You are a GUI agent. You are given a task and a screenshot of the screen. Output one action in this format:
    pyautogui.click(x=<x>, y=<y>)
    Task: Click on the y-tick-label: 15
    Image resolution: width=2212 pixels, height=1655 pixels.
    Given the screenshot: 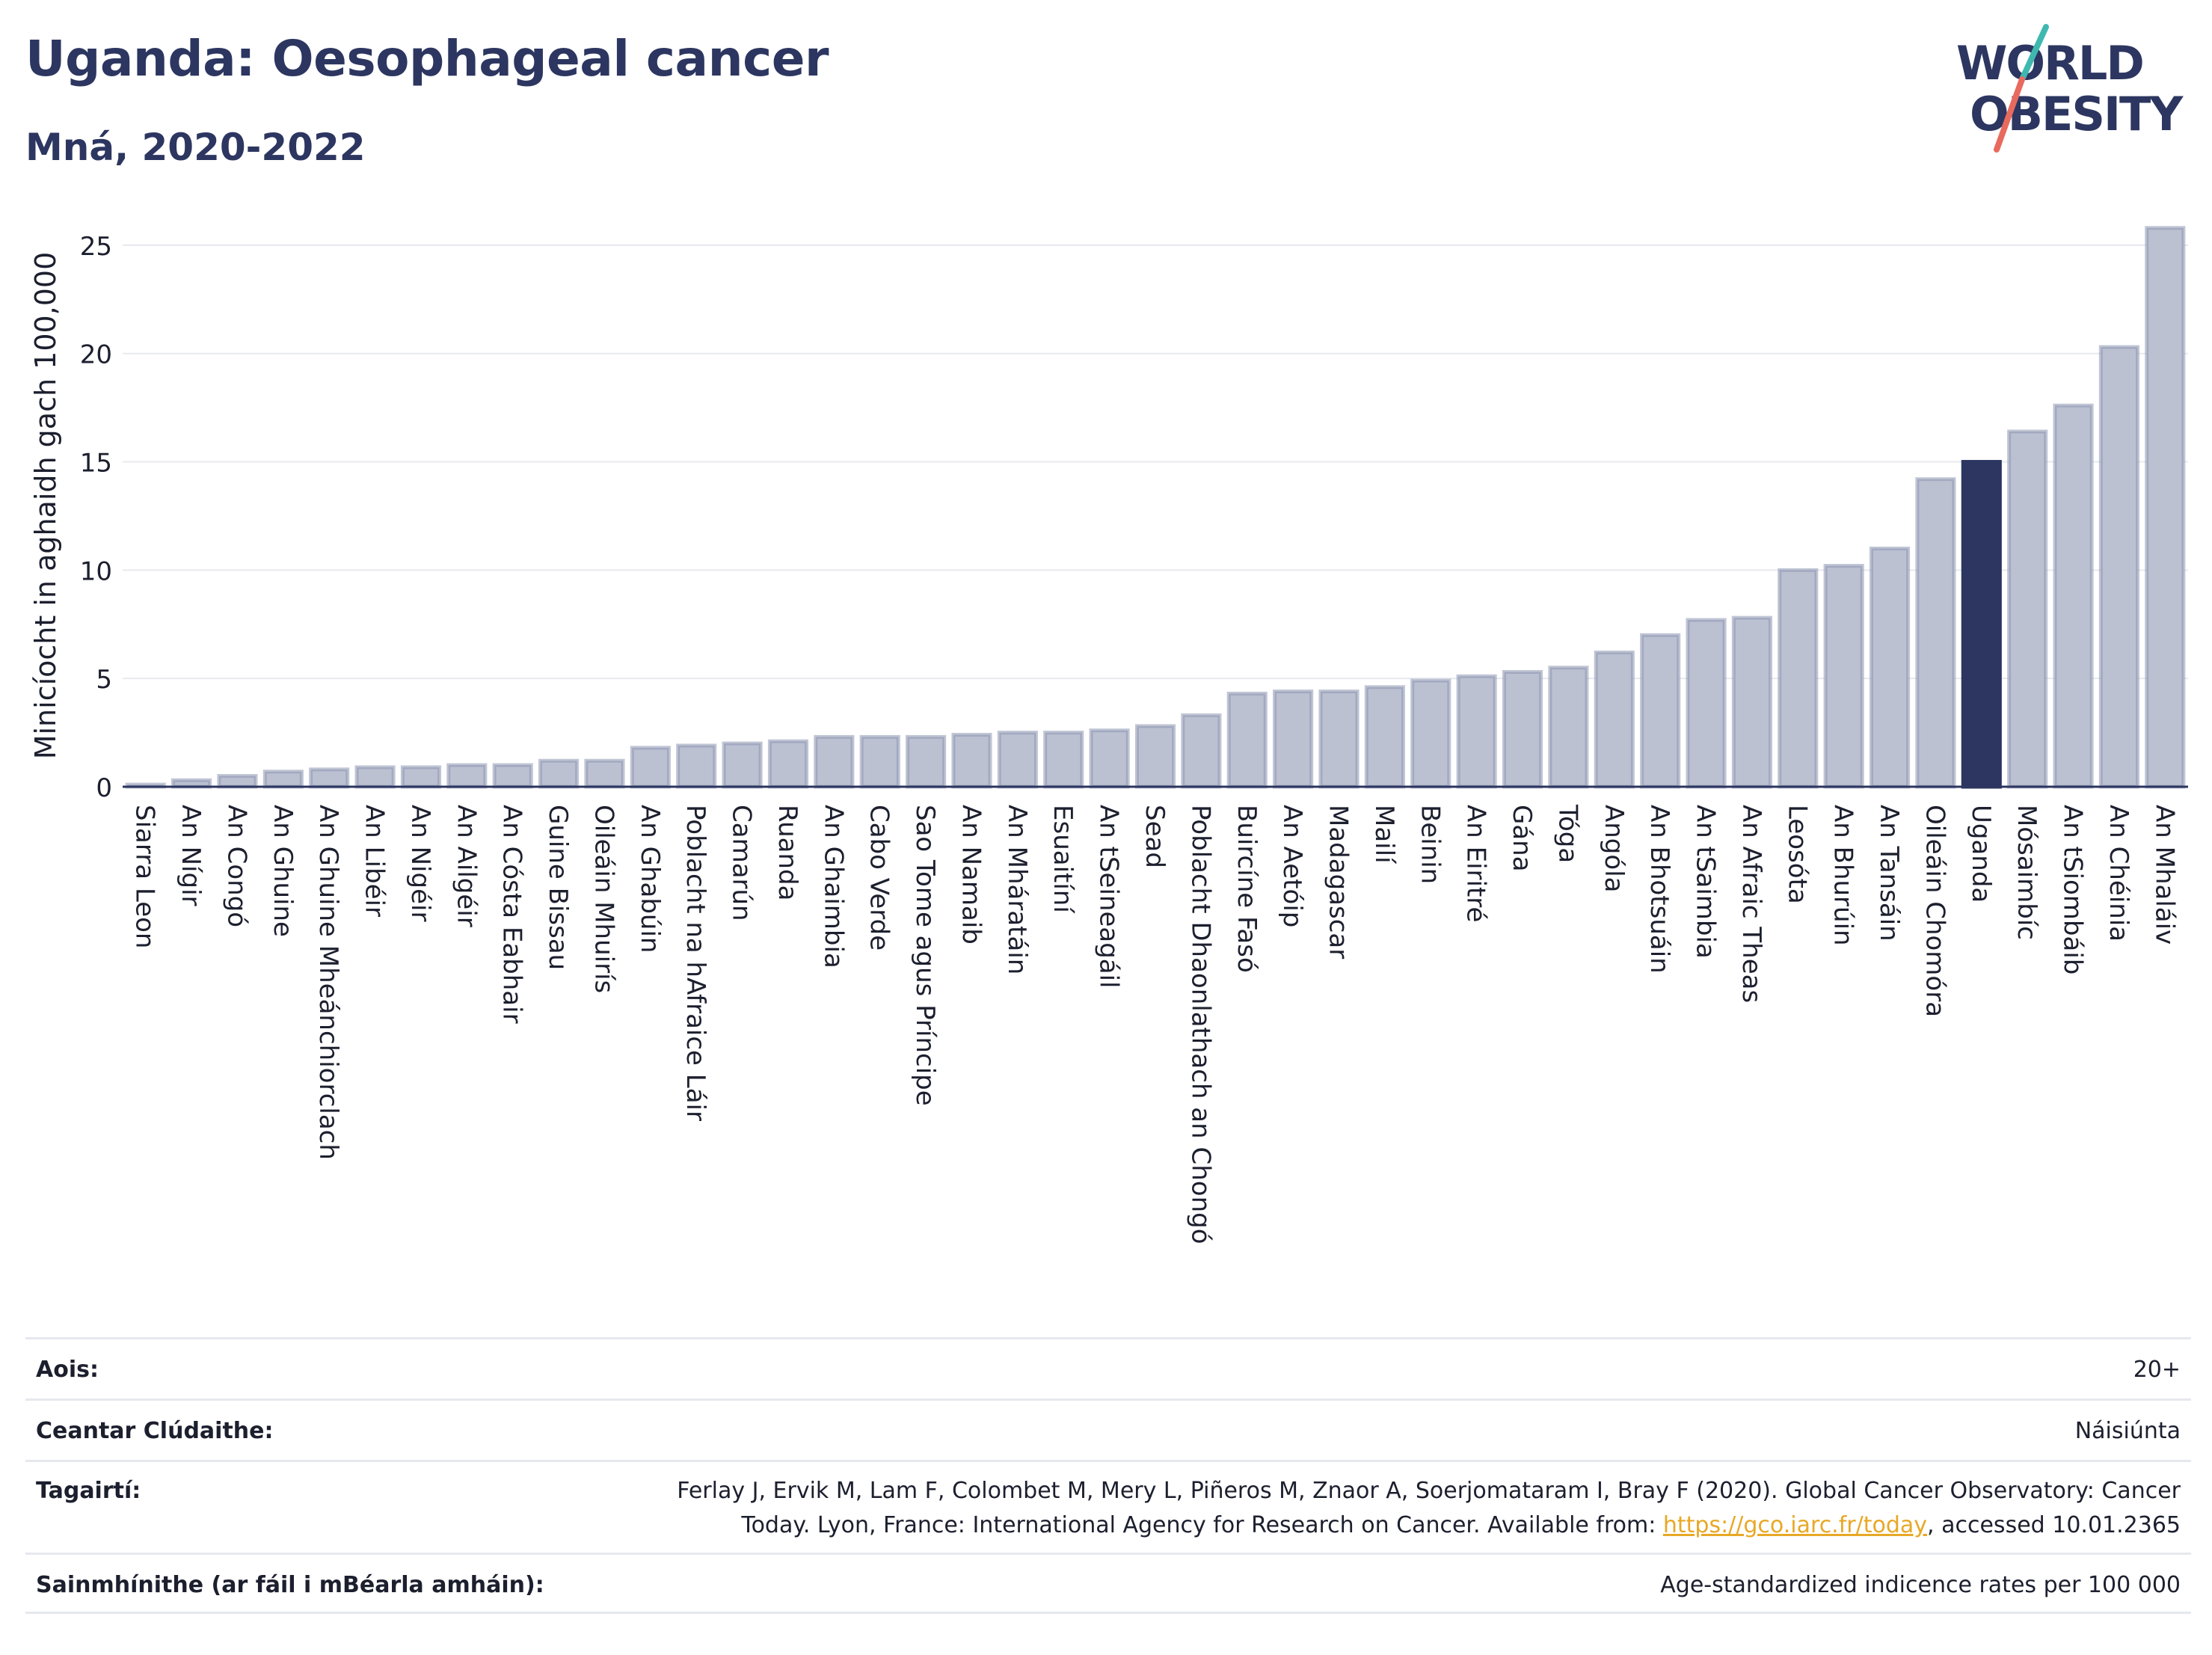 What is the action you would take?
    pyautogui.click(x=96, y=464)
    